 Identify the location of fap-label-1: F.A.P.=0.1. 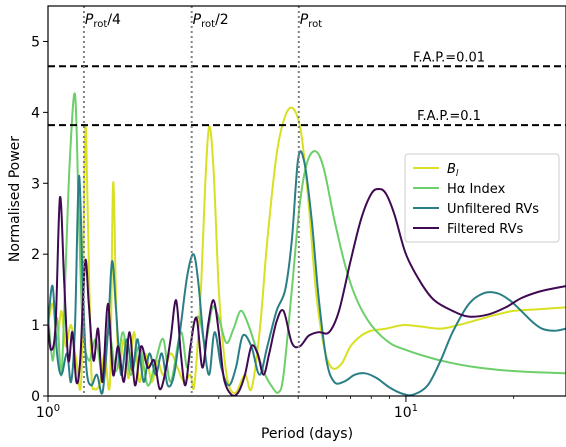
(449, 116).